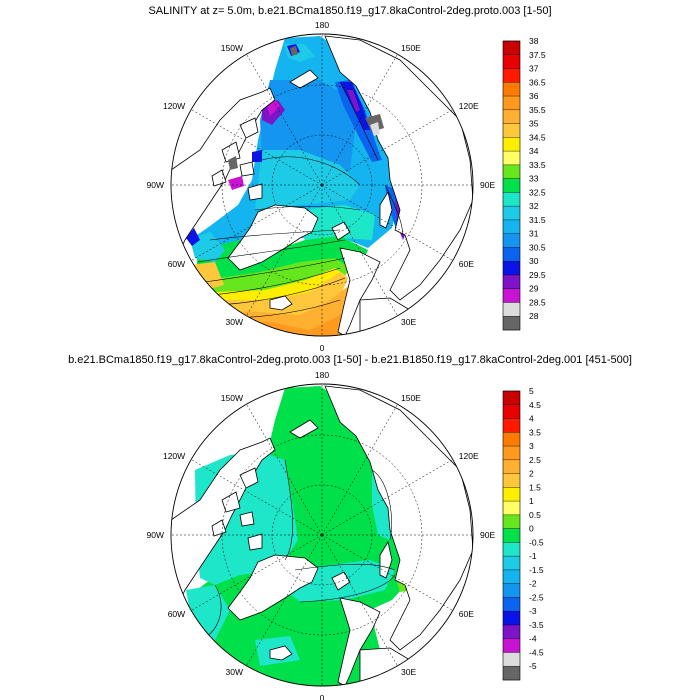 Image resolution: width=700 pixels, height=700 pixels. Describe the element at coordinates (536, 625) in the screenshot. I see `colorbar-label: -3.5` at that location.